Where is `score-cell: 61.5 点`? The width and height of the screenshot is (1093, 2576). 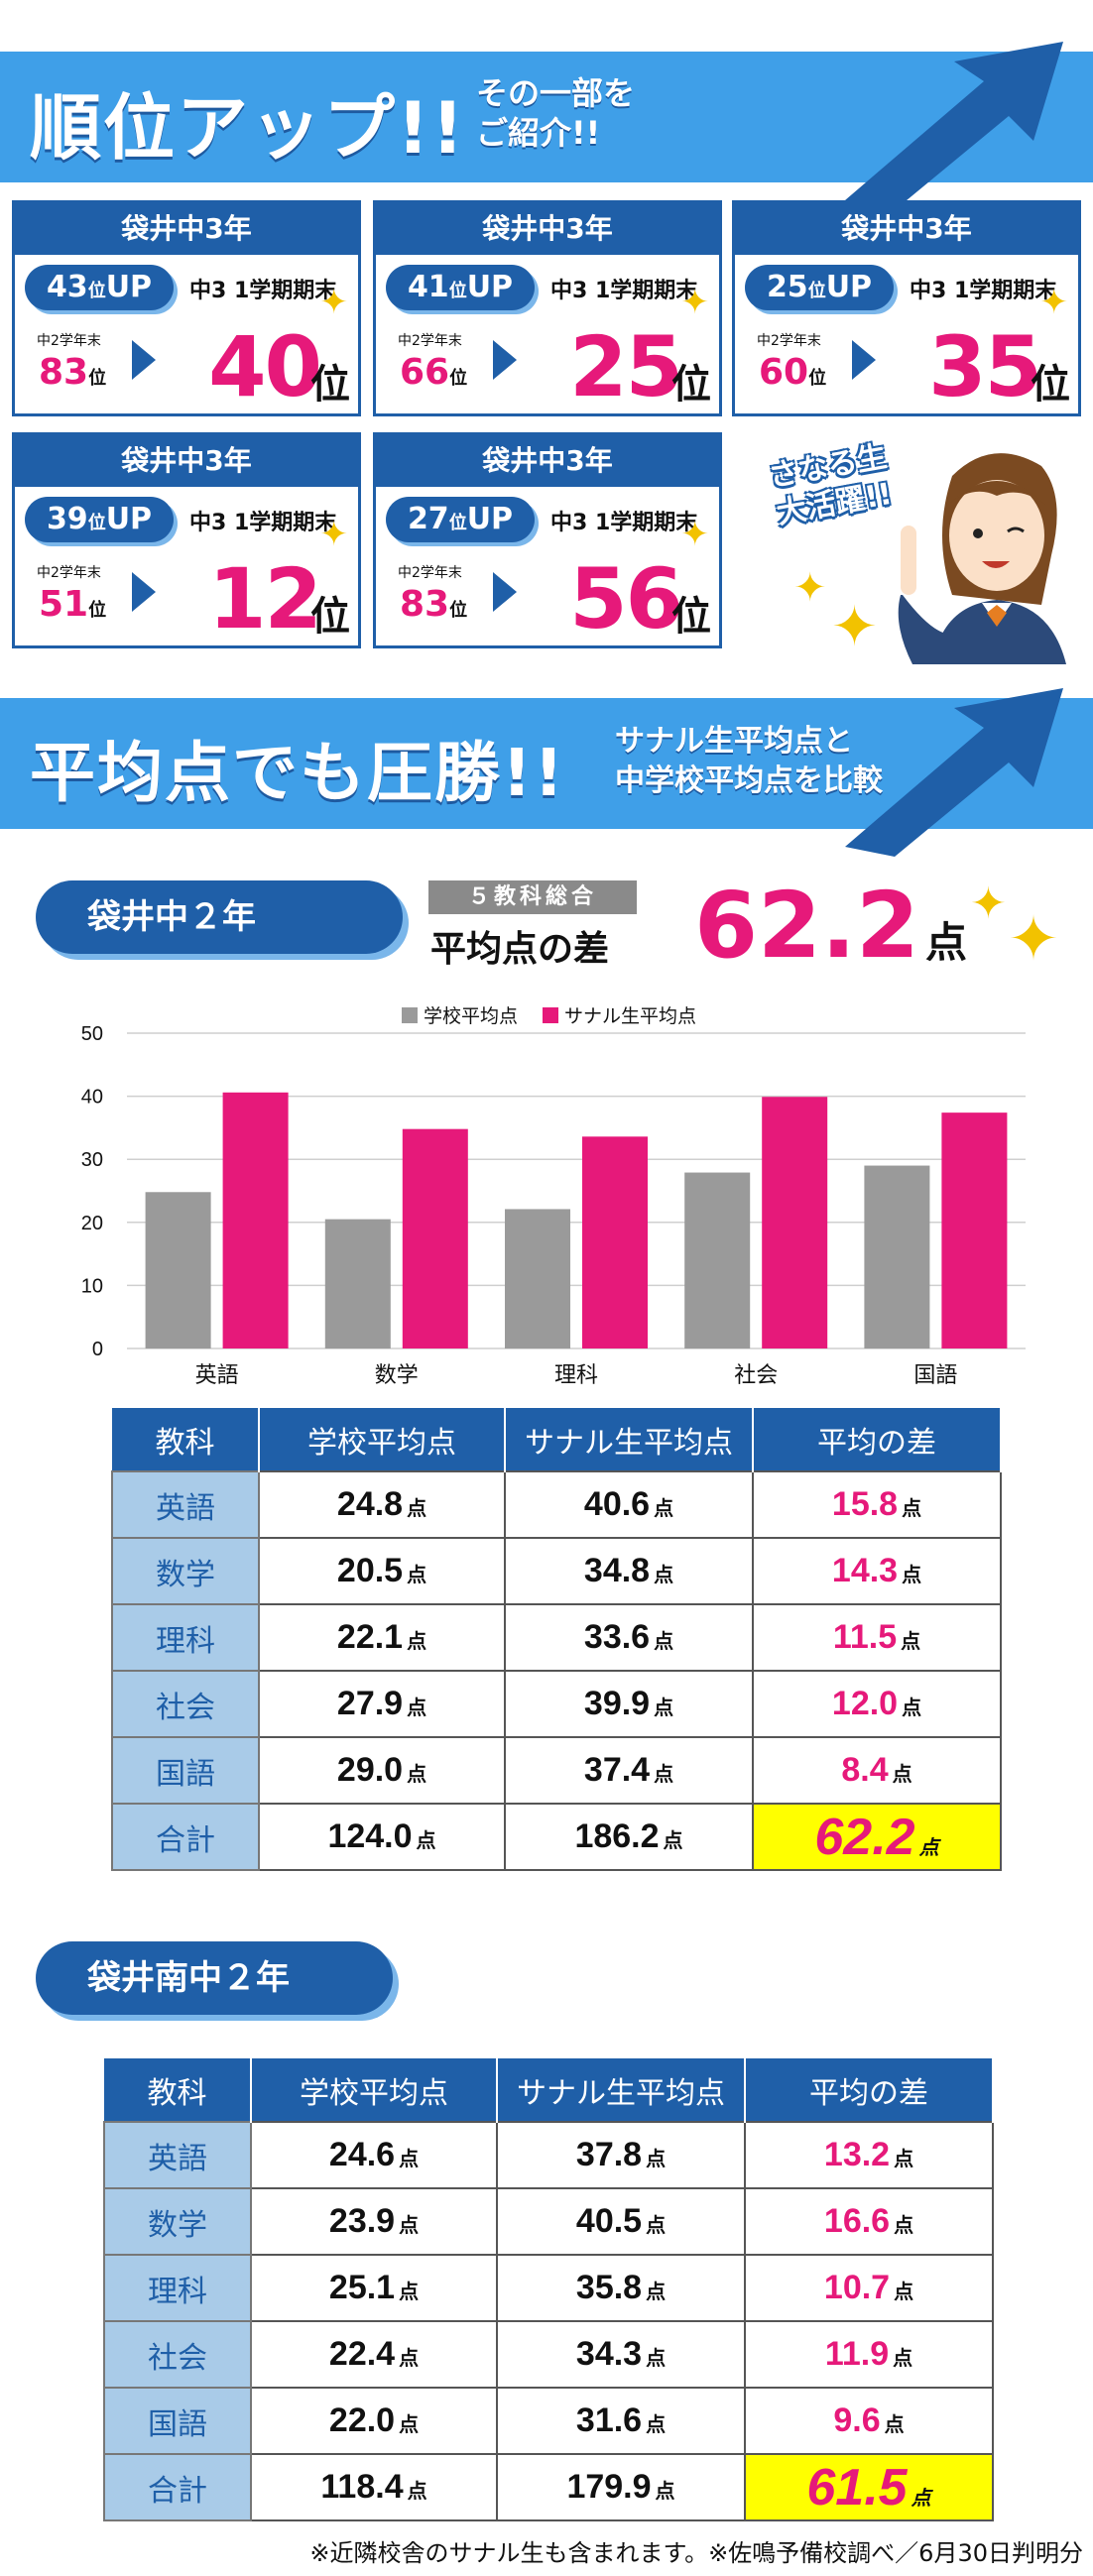
score-cell: 61.5 点 is located at coordinates (869, 2487).